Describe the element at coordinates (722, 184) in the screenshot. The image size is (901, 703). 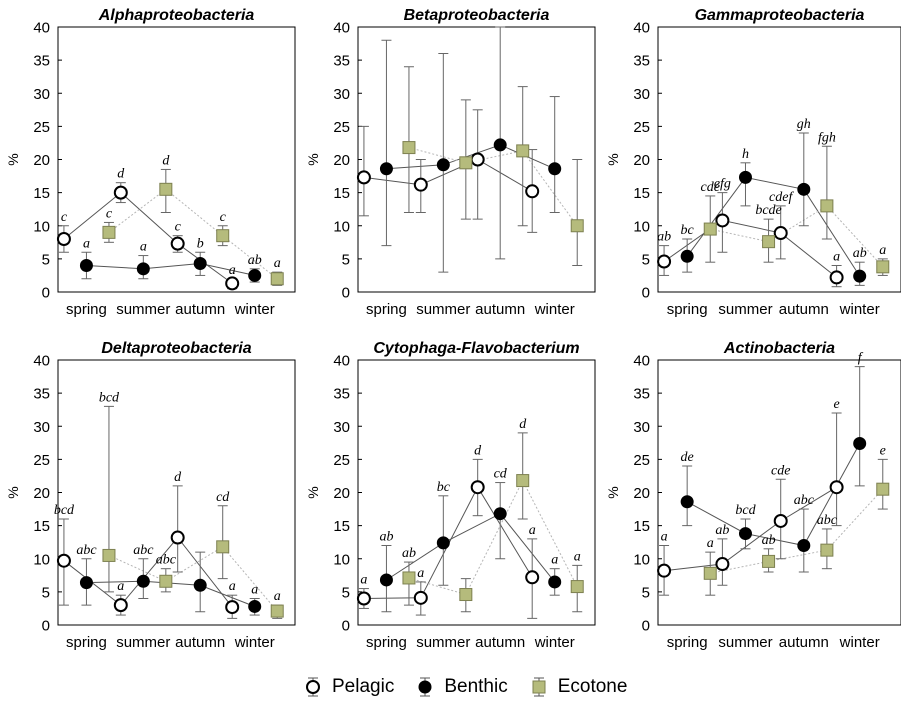
I see `significance-letter: efg` at that location.